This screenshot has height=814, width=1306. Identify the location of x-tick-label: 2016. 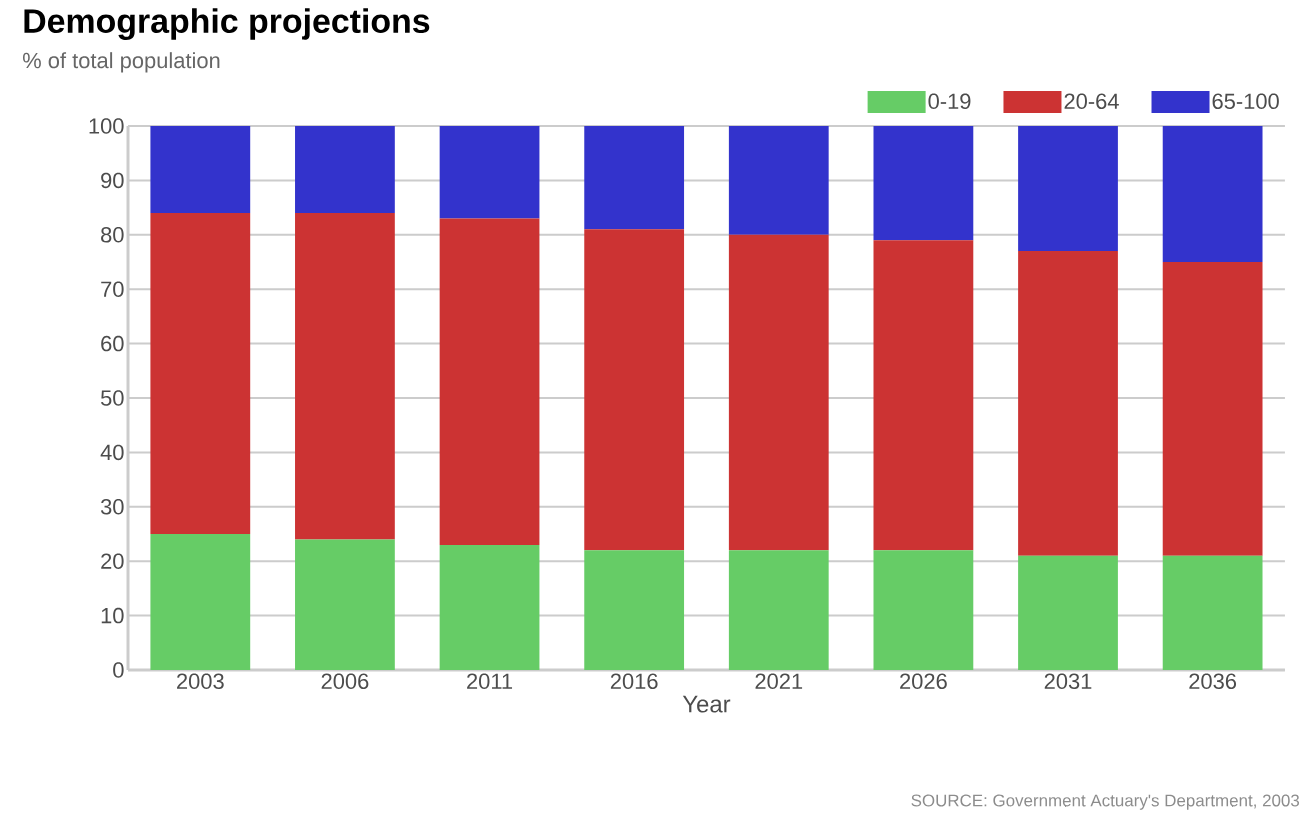
(634, 681).